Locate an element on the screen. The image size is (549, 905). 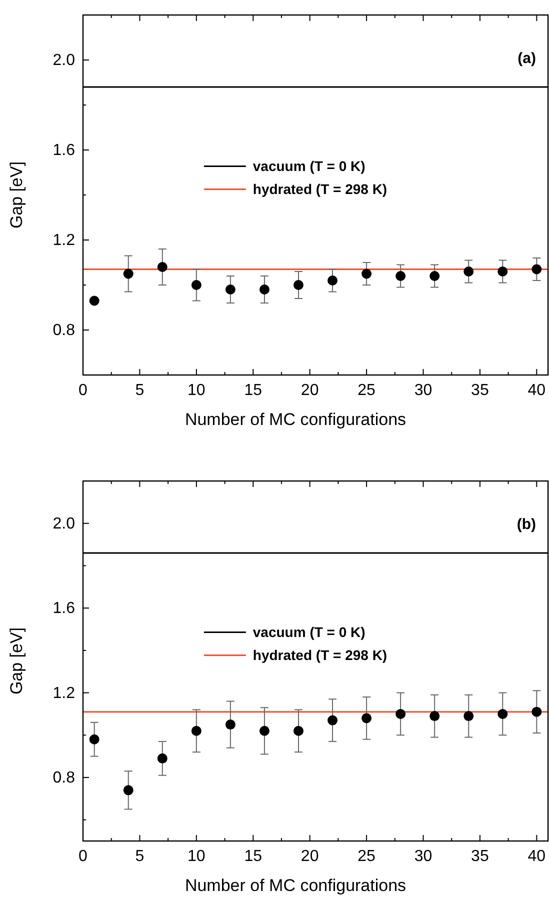
annotation: (b) is located at coordinates (526, 524).